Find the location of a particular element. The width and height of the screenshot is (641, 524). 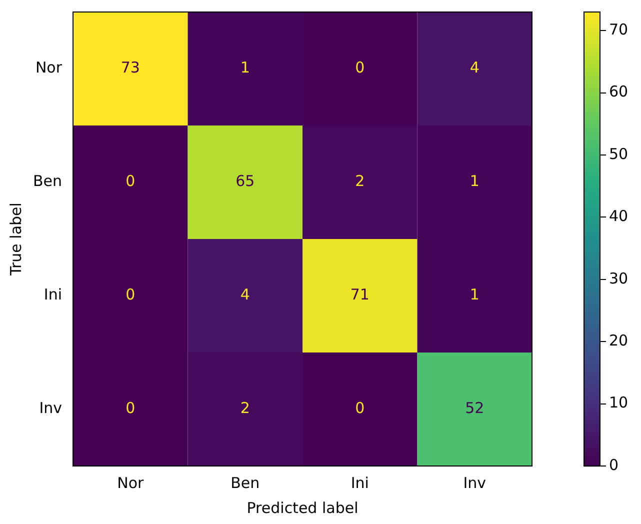

y-axis-title: True label is located at coordinates (15, 239).